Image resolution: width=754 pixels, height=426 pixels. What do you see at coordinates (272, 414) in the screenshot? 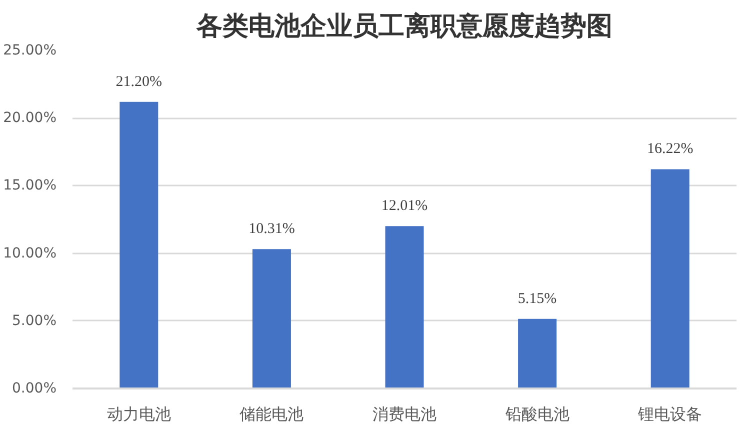
I see `x-tick-label: 储能电池` at bounding box center [272, 414].